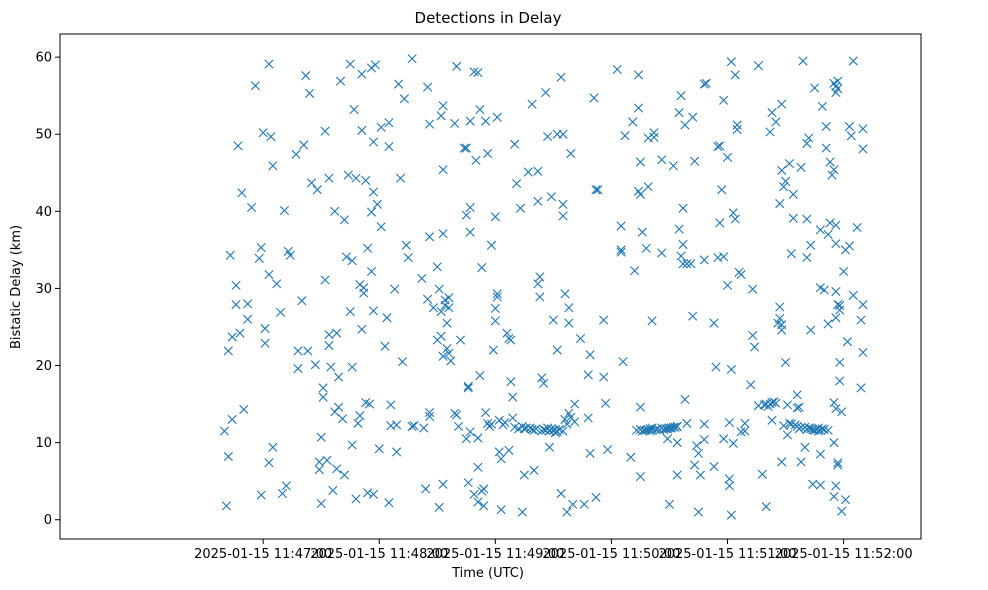 Image resolution: width=988 pixels, height=590 pixels. Describe the element at coordinates (43, 58) in the screenshot. I see `y-tick-label: 60` at that location.